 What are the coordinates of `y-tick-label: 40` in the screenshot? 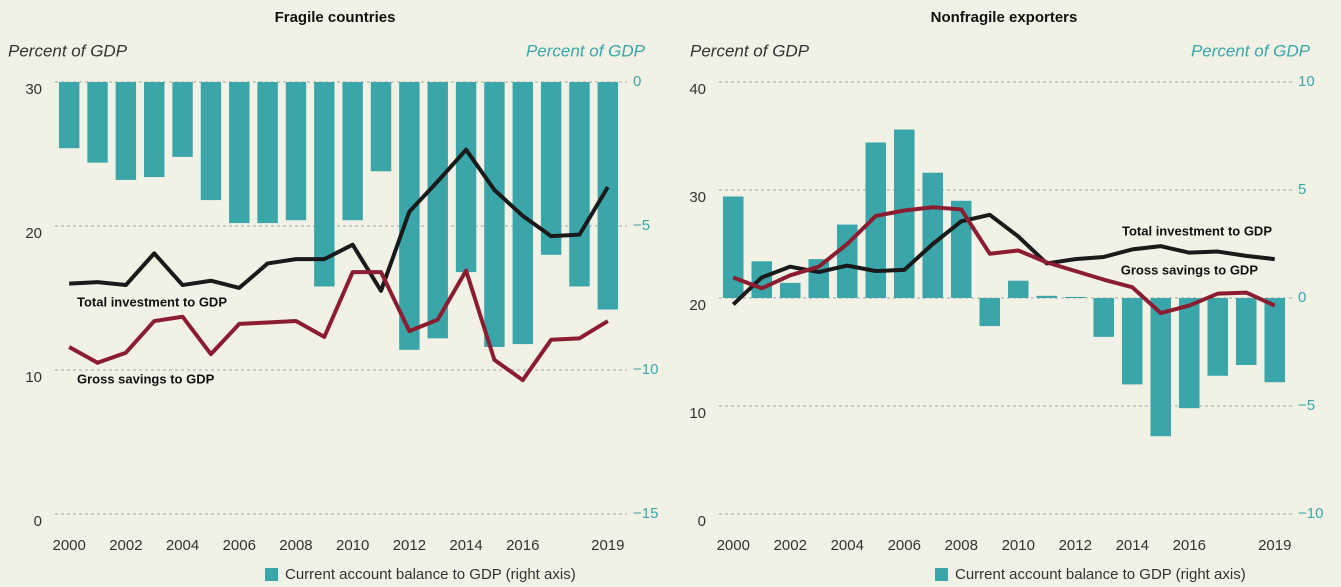 It's located at (697, 89).